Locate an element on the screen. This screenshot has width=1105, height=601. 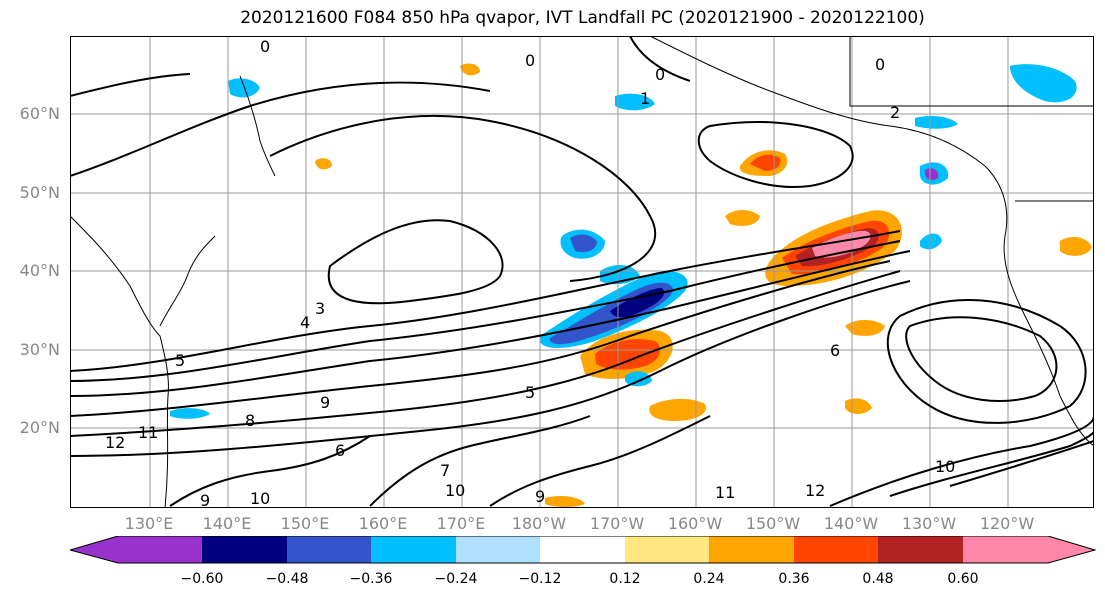
colorbar is located at coordinates (583, 550).